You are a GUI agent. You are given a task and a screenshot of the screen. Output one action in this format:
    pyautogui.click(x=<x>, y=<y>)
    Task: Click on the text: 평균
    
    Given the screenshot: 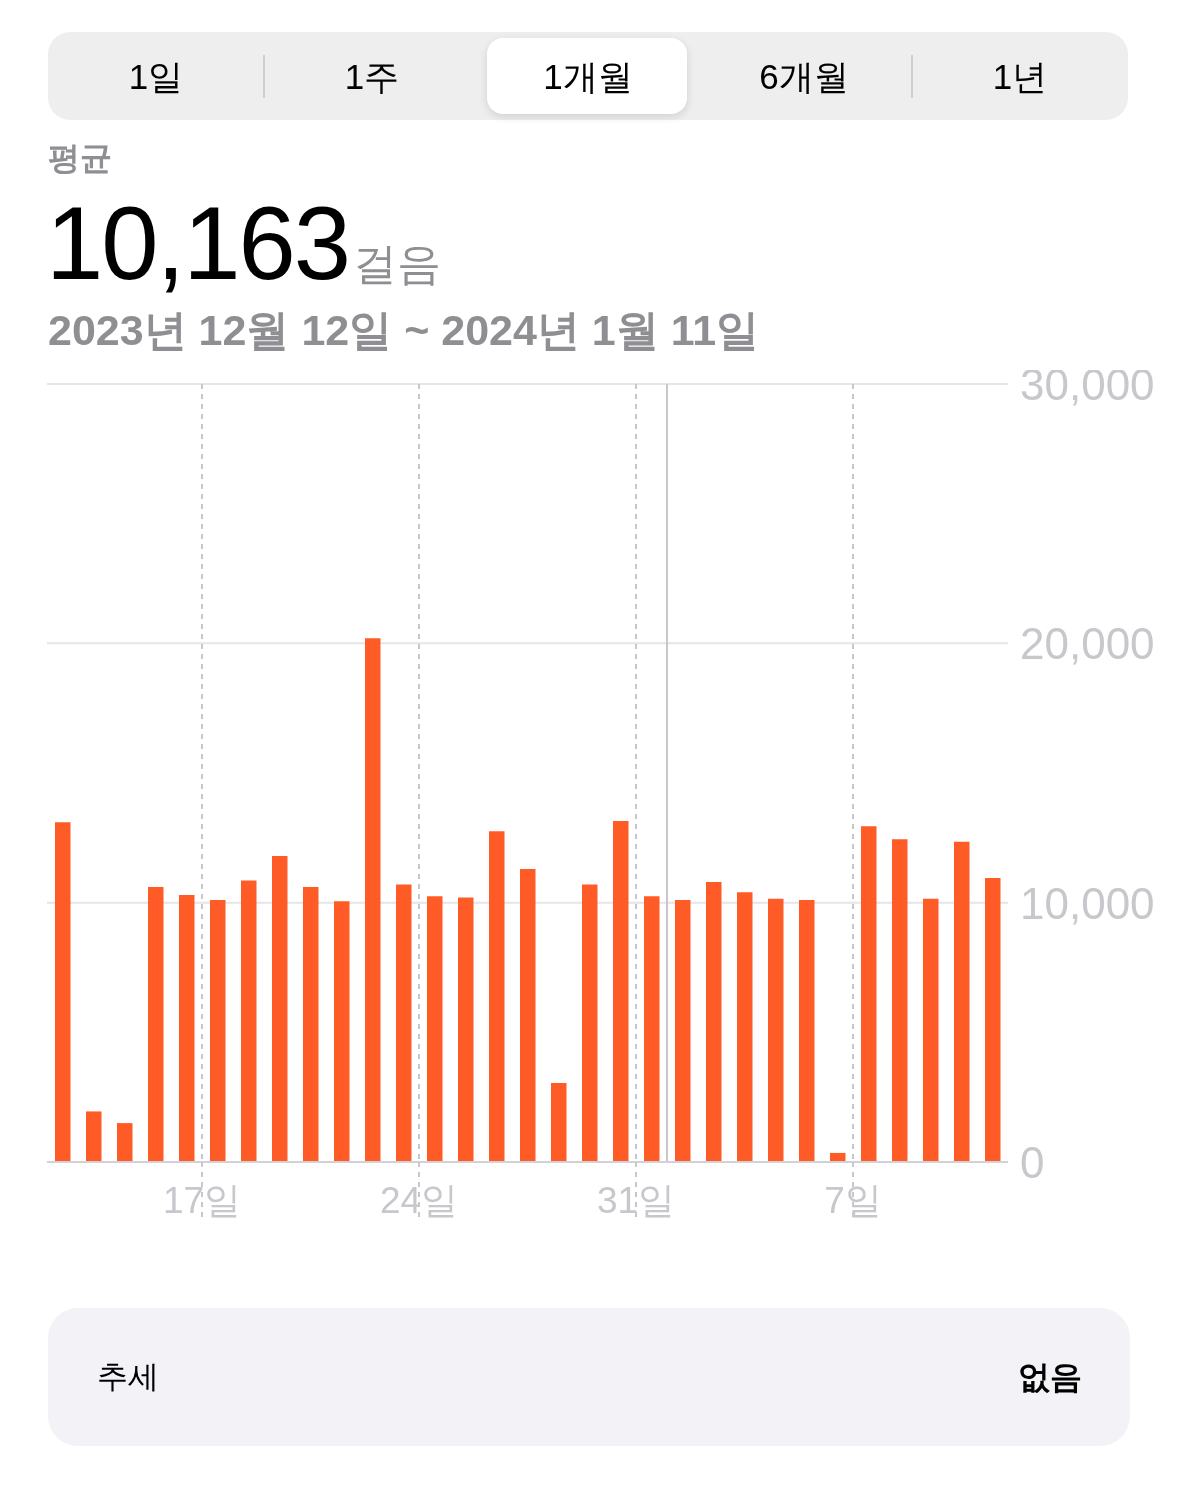 What is the action you would take?
    pyautogui.click(x=80, y=158)
    